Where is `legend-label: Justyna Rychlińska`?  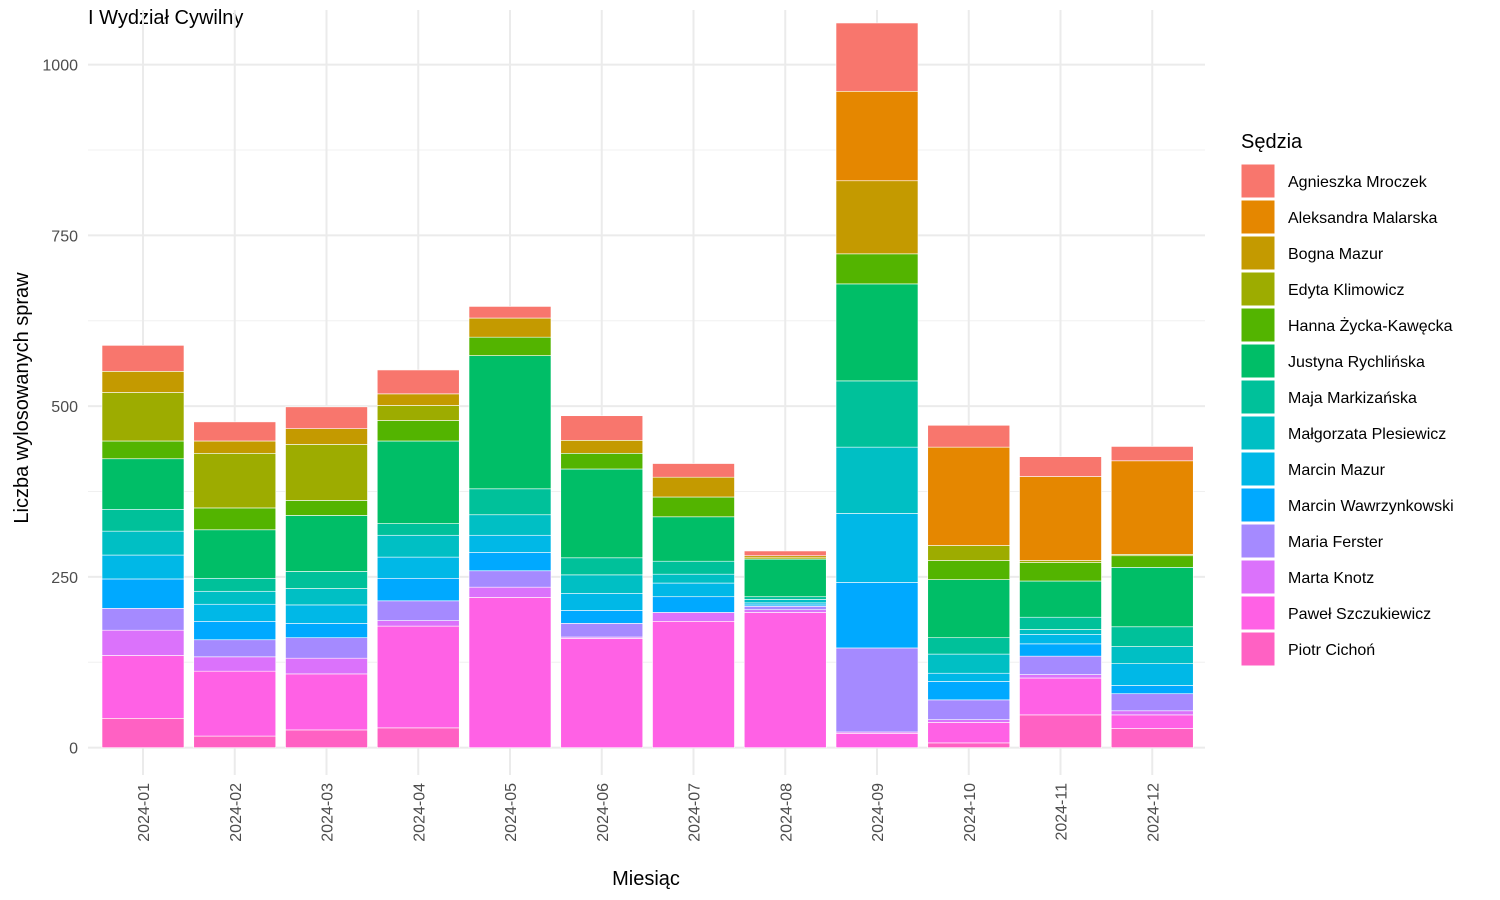 legend-label: Justyna Rychlińska is located at coordinates (1356, 362).